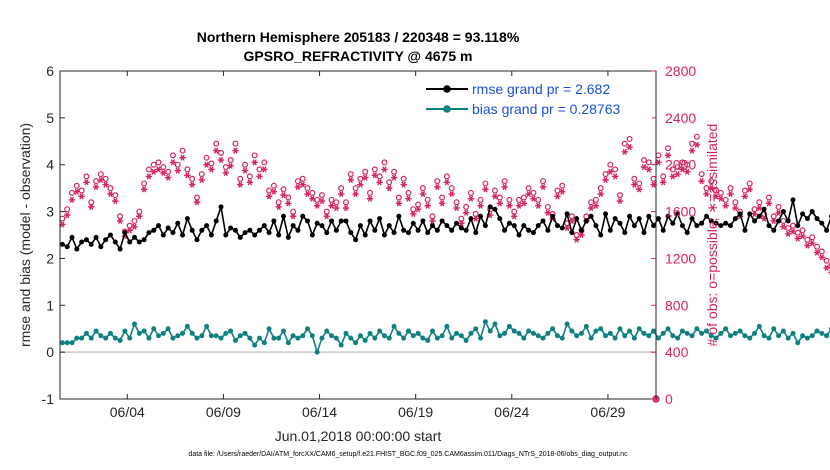 This screenshot has height=470, width=830. I want to click on x-tick-label: 06/04, so click(127, 412).